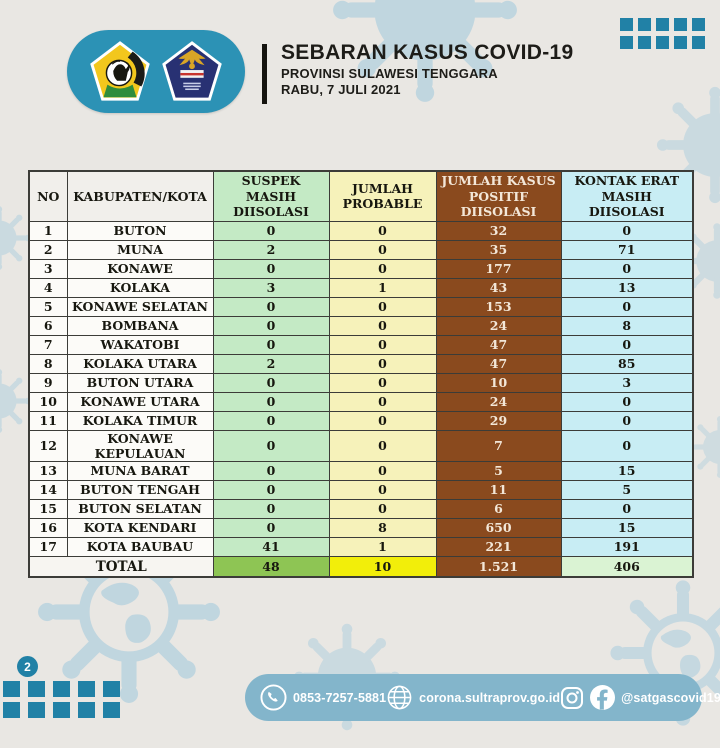 The width and height of the screenshot is (720, 748). I want to click on cell-kabupaten: KONAWE KEPULAUAN, so click(140, 445).